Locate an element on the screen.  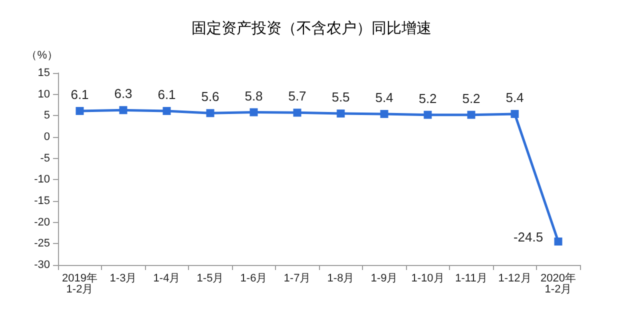
x-tick-label: 1-6月 is located at coordinates (254, 278).